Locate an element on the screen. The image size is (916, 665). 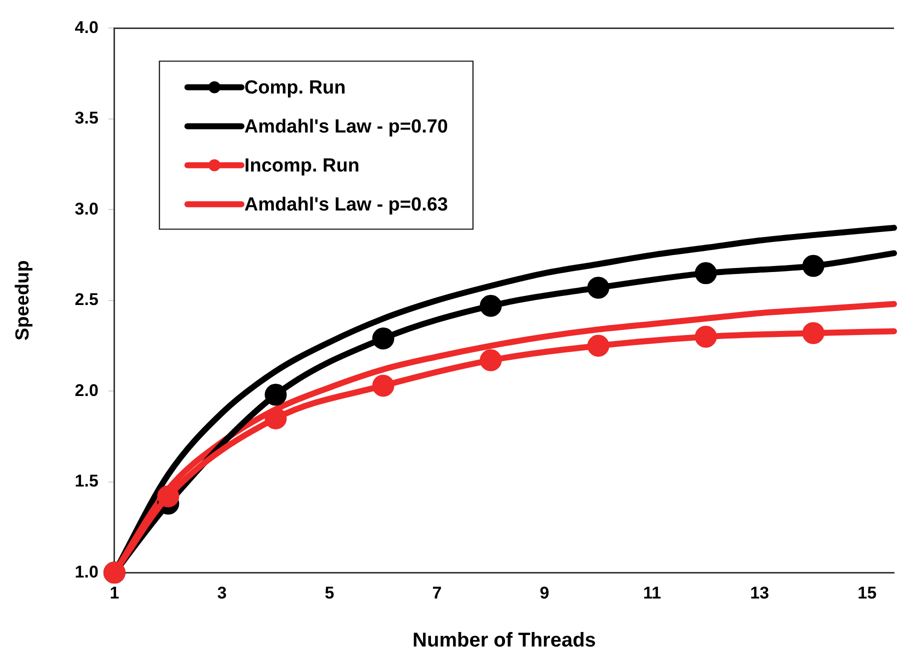
x-tick-label: 7 is located at coordinates (437, 592).